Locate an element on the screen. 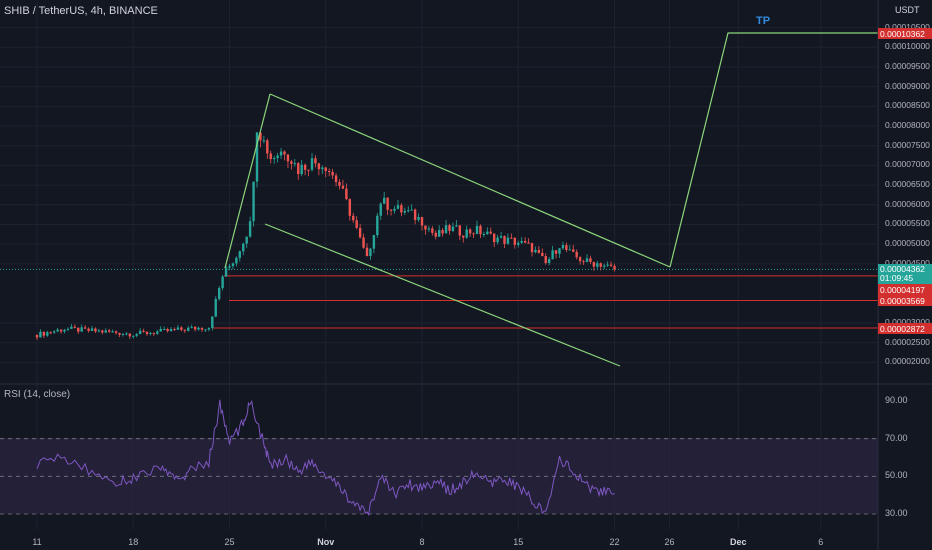 This screenshot has height=550, width=932. price-tick: 0.00010000 is located at coordinates (907, 46).